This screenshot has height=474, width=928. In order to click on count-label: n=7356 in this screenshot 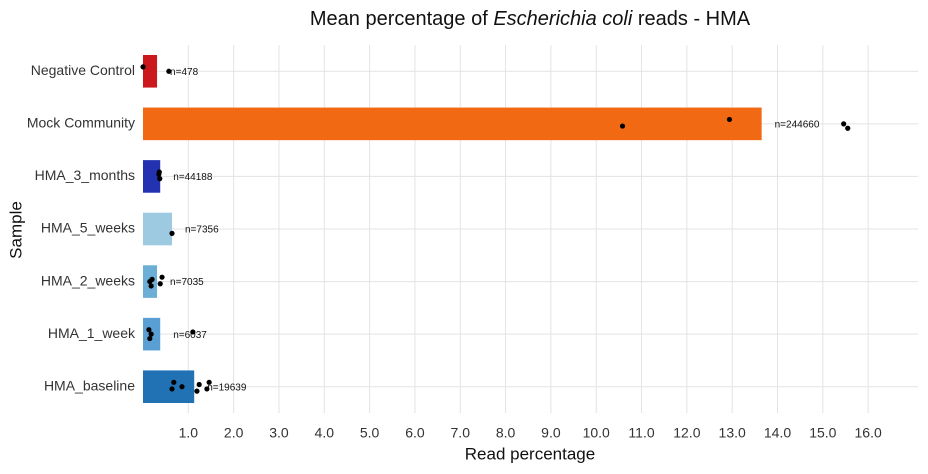, I will do `click(202, 230)`.